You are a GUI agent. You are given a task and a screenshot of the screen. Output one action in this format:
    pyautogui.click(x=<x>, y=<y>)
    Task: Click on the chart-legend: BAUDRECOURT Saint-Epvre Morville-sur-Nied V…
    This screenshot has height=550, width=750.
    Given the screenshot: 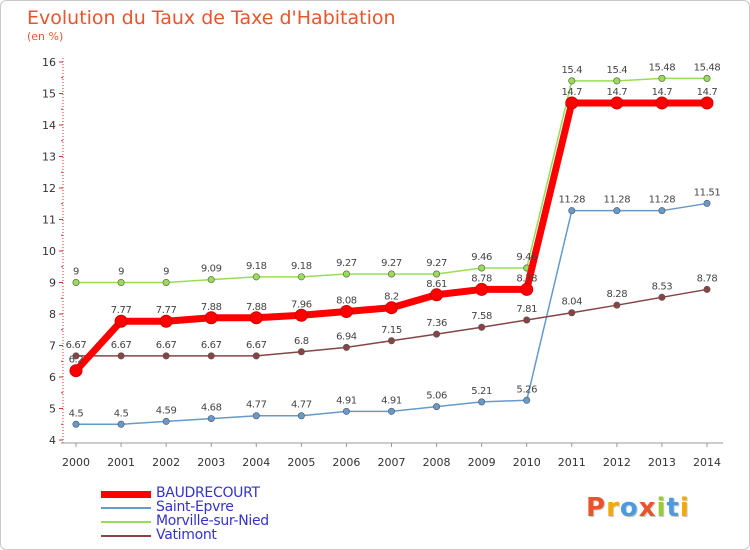 What is the action you would take?
    pyautogui.click(x=231, y=514)
    